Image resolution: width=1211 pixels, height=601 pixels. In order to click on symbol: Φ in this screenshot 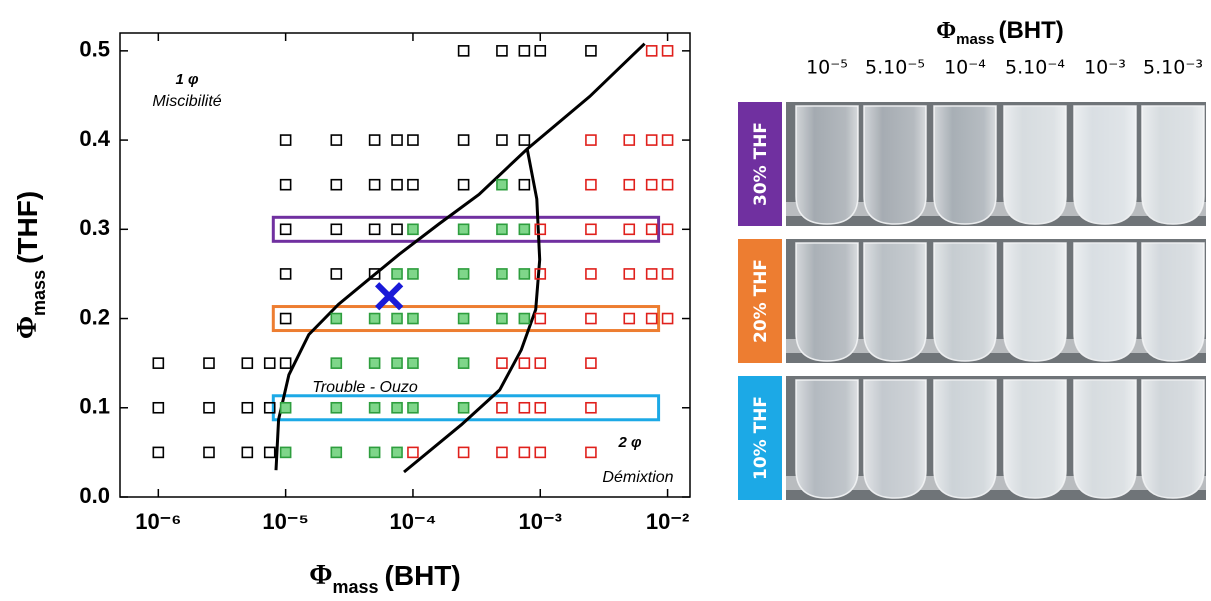, I will do `click(946, 31)`.